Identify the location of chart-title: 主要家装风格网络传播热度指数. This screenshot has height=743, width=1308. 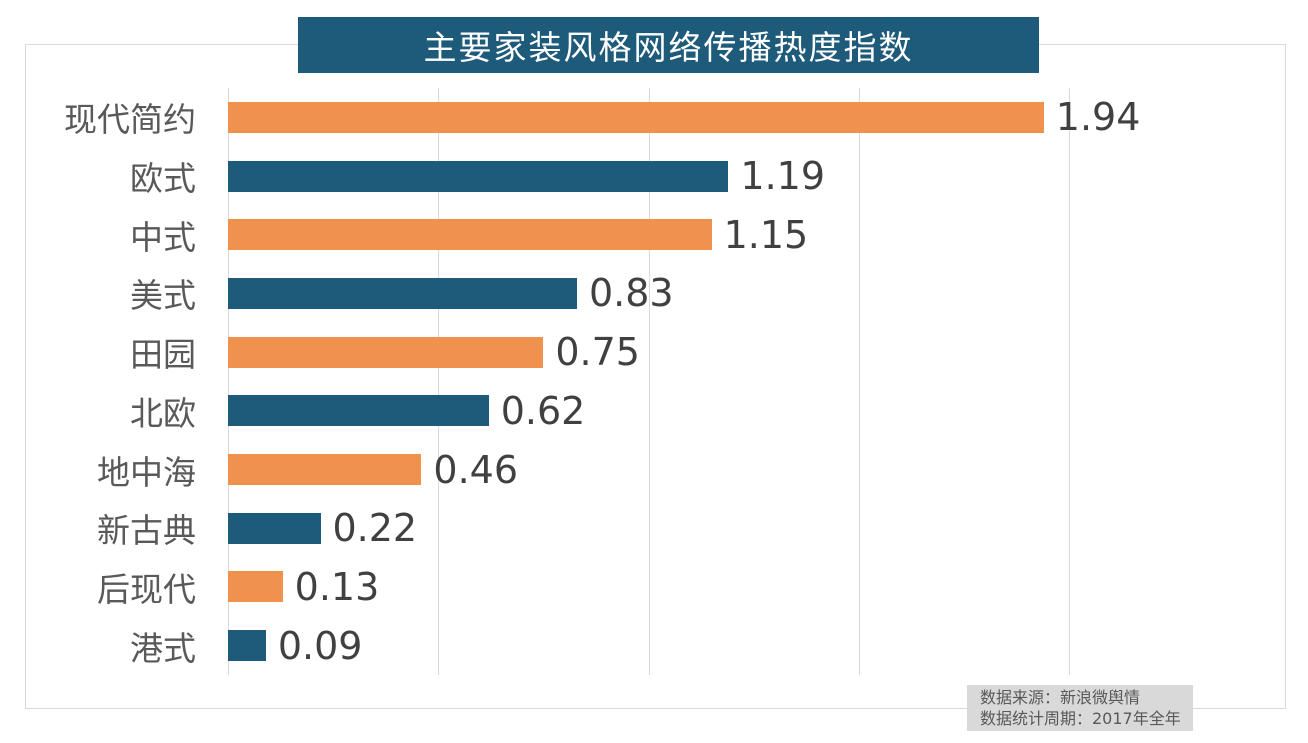
(668, 47).